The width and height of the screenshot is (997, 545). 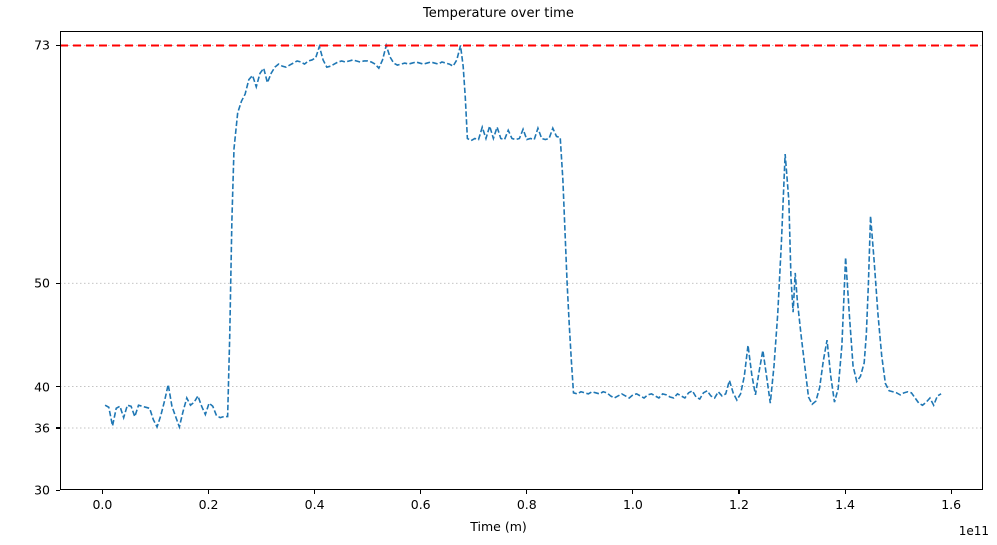 What do you see at coordinates (845, 504) in the screenshot?
I see `x-tick-label: 1.4` at bounding box center [845, 504].